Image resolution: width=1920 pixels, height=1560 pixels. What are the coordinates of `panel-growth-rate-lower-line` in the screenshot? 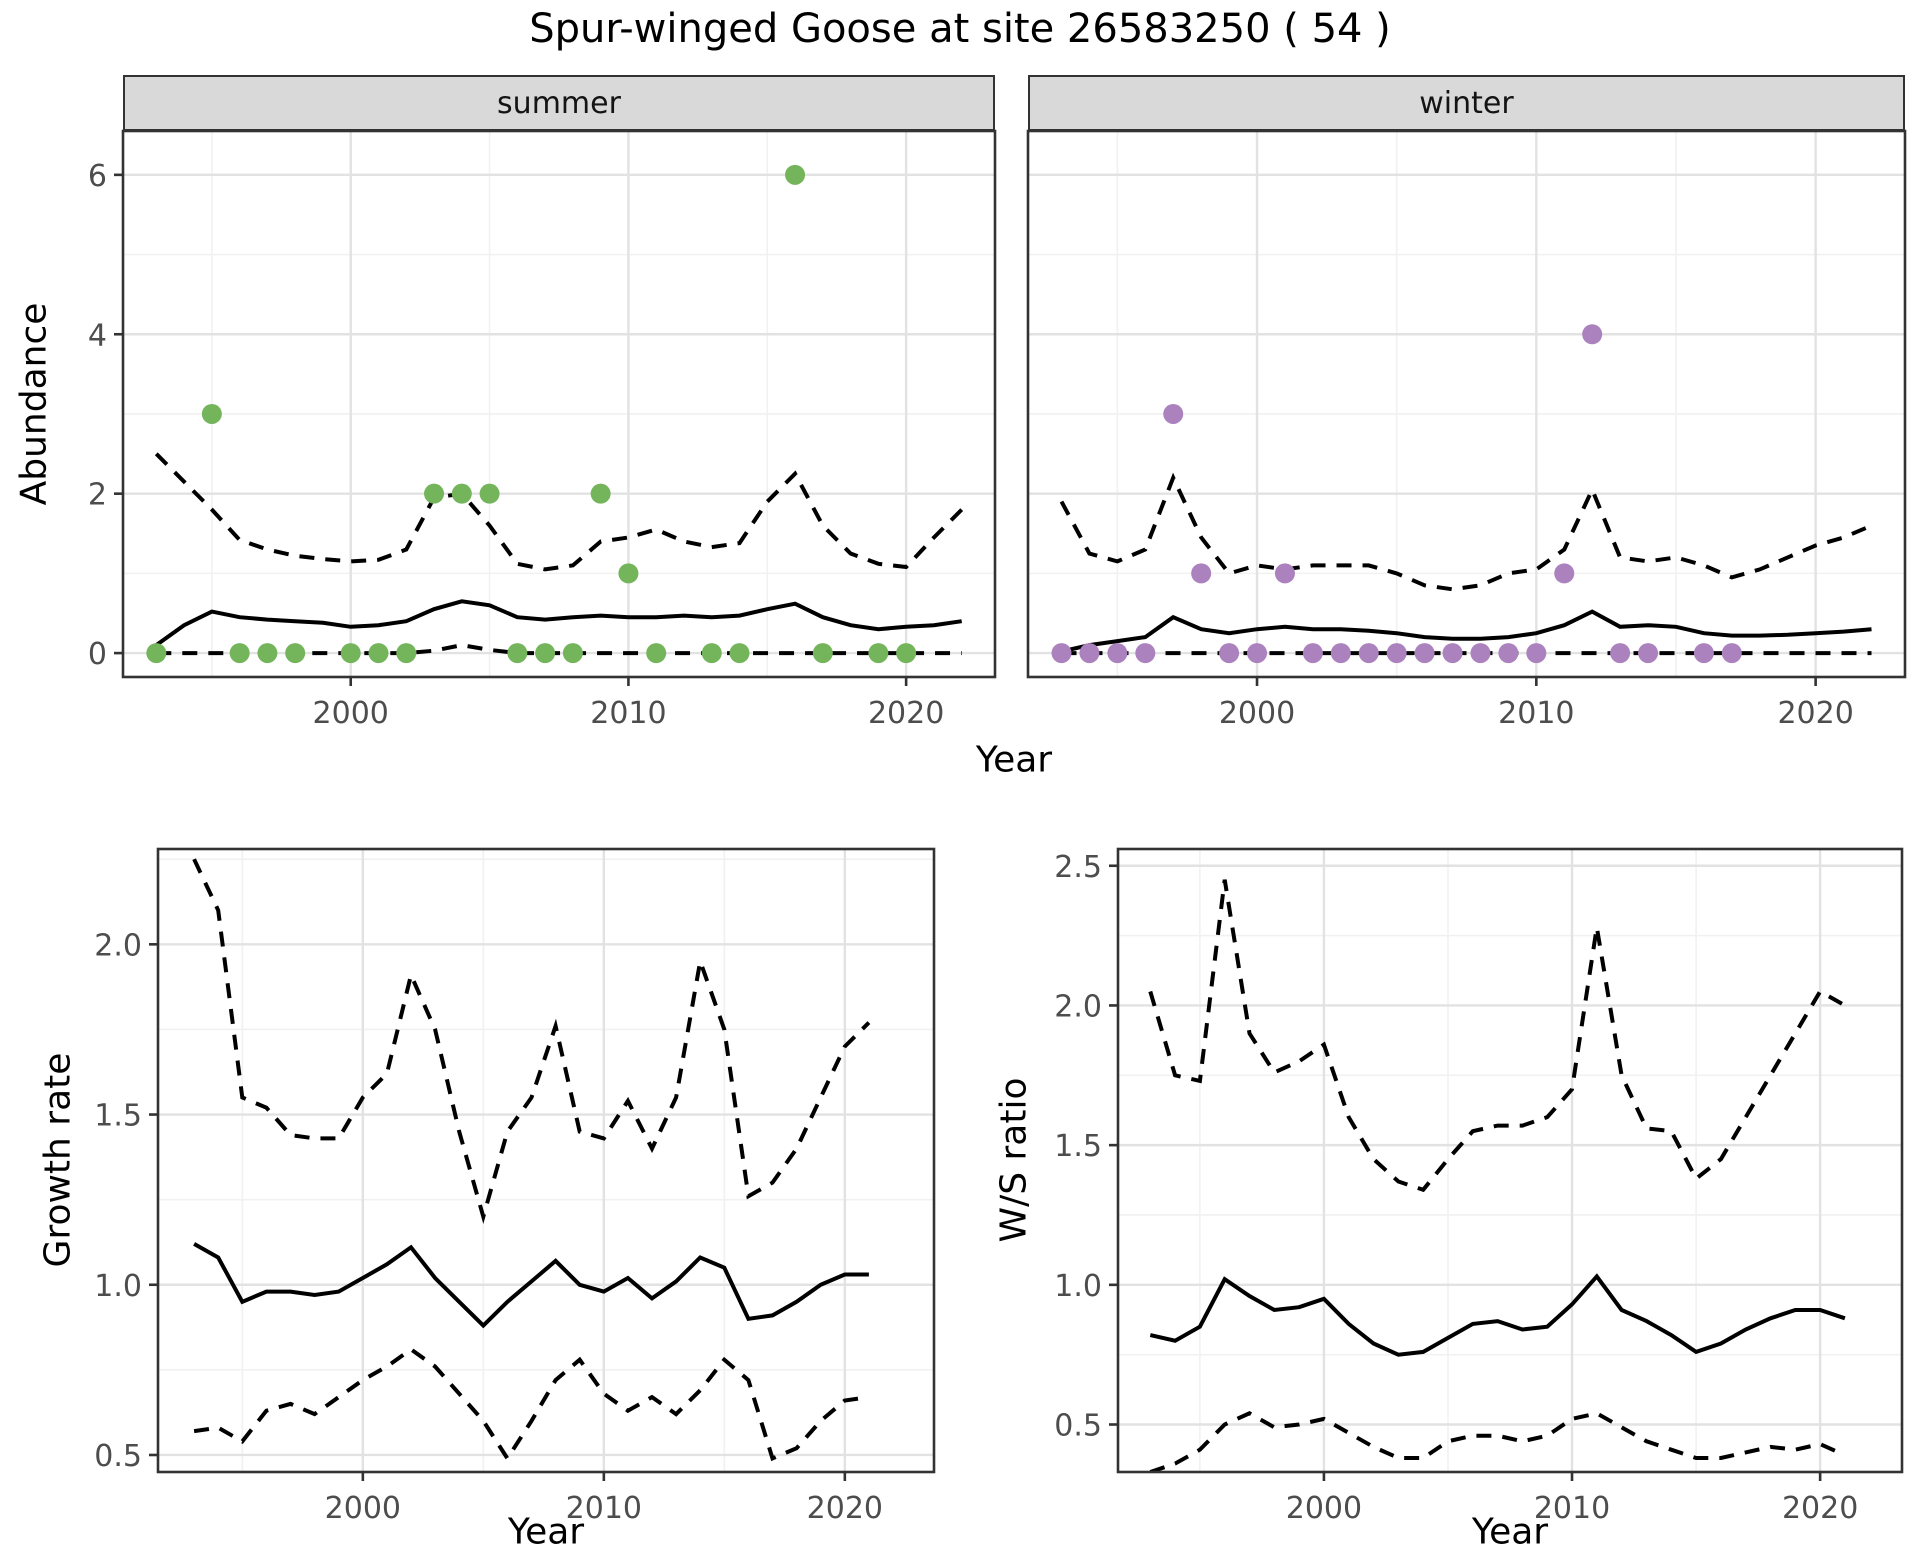 It's located at (531, 1404).